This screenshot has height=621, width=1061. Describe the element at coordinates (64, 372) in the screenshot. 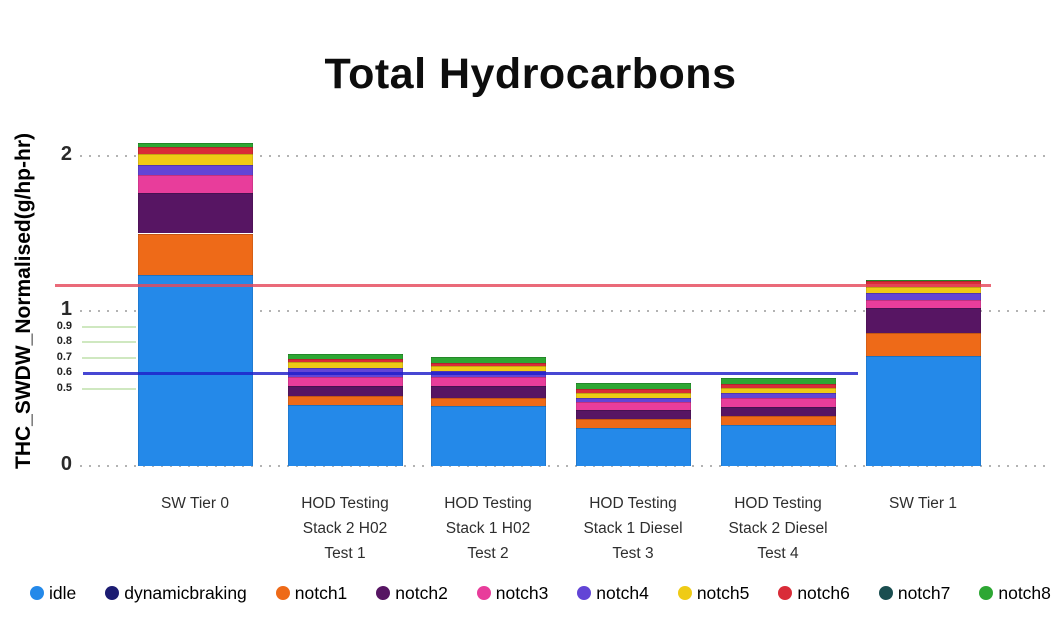

I see `y-tick-label-minor: 0.6` at that location.